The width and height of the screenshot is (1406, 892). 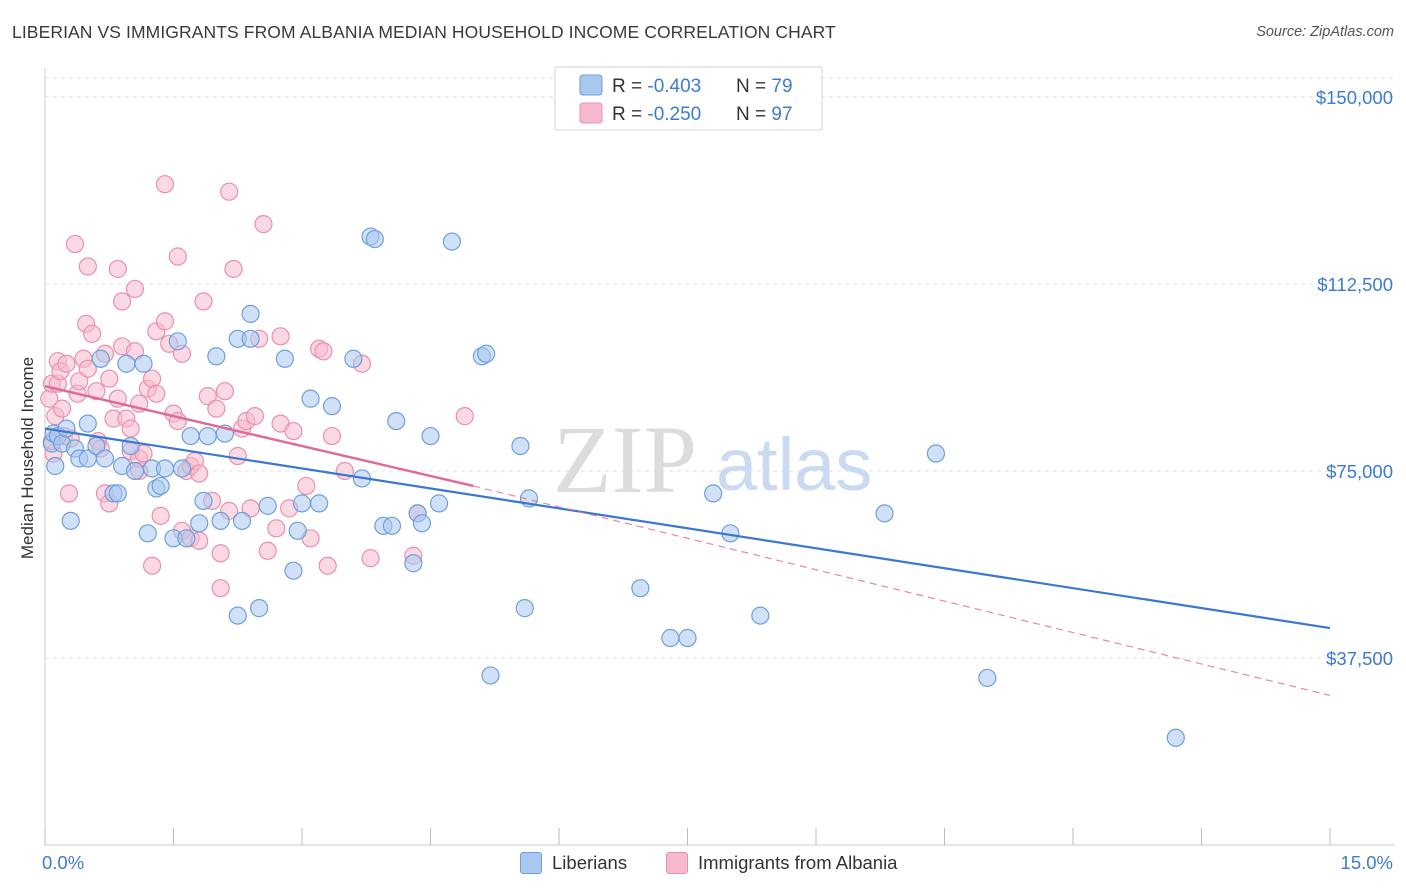 I want to click on legend-swatch-blue, so click(x=531, y=863).